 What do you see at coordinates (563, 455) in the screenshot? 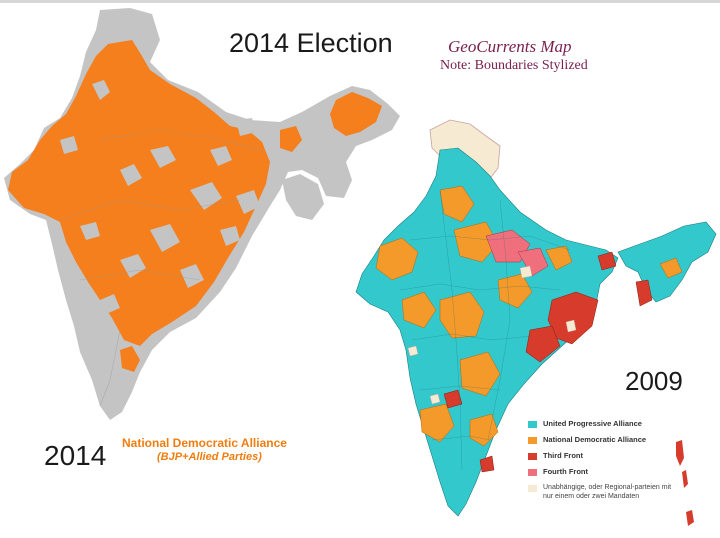
I see `legend-label-third-front: Third Front` at bounding box center [563, 455].